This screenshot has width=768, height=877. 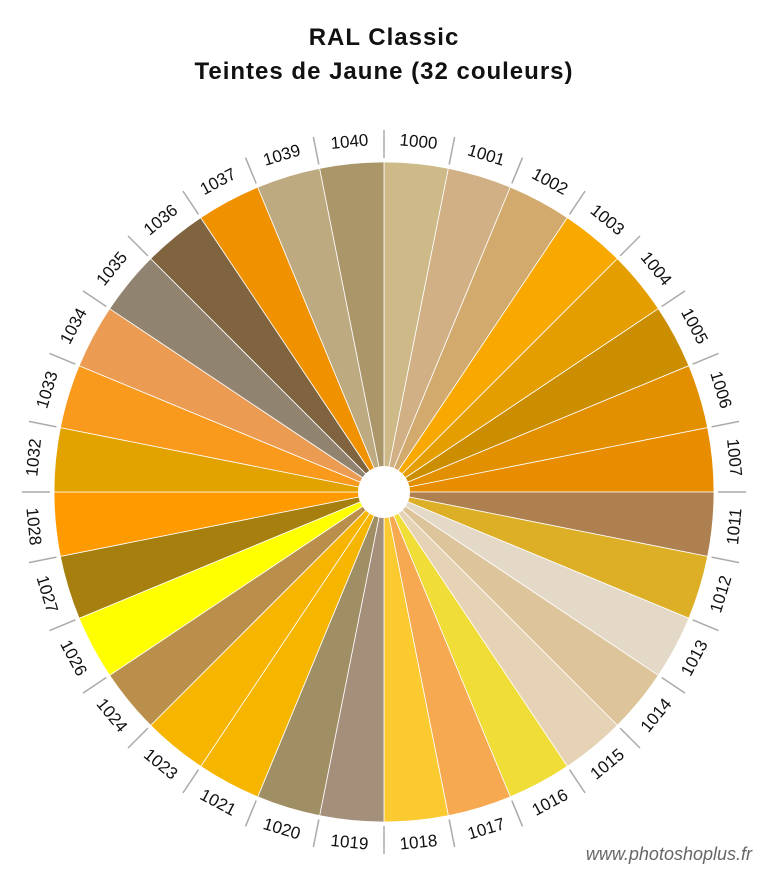 What do you see at coordinates (734, 526) in the screenshot?
I see `slice-label-1011: 1011` at bounding box center [734, 526].